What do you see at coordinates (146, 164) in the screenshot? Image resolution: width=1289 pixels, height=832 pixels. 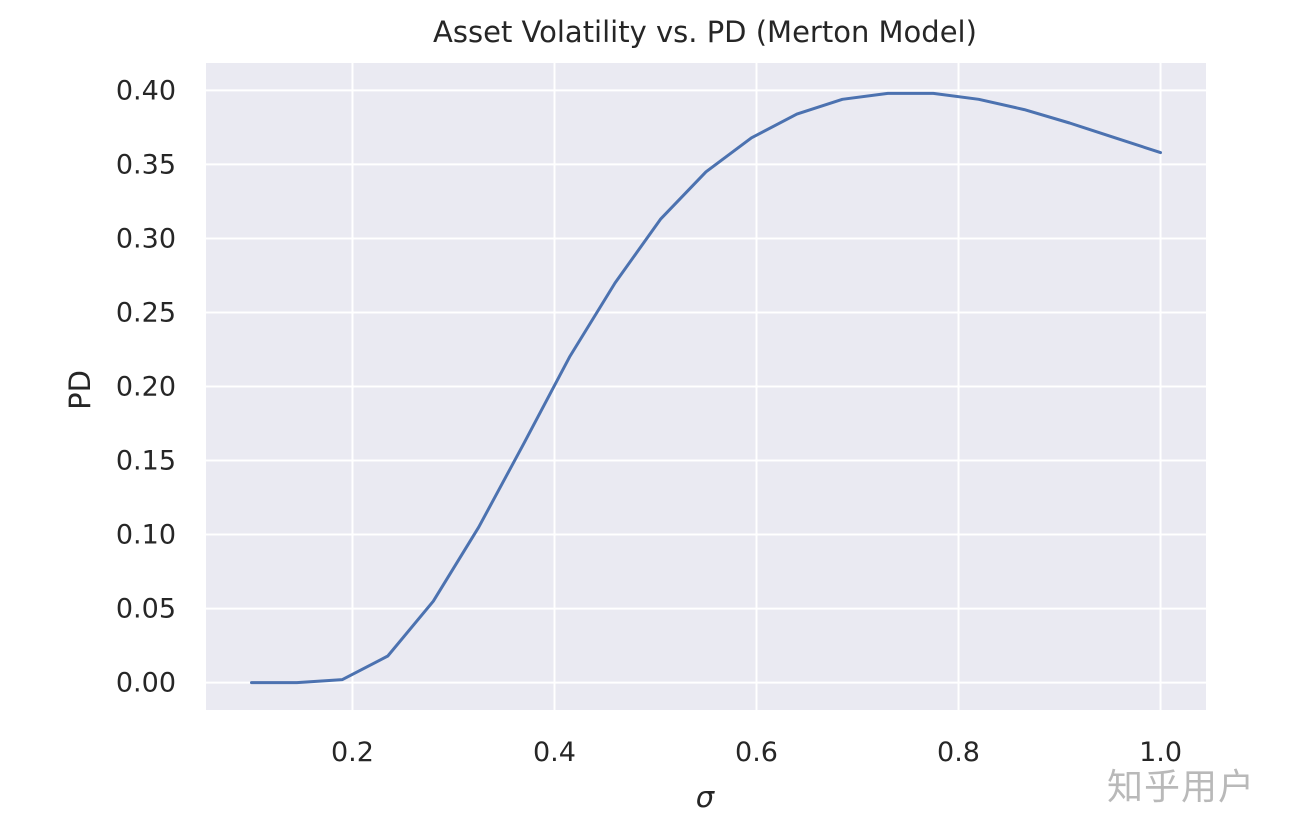 I see `y-tick-label: 0.35` at bounding box center [146, 164].